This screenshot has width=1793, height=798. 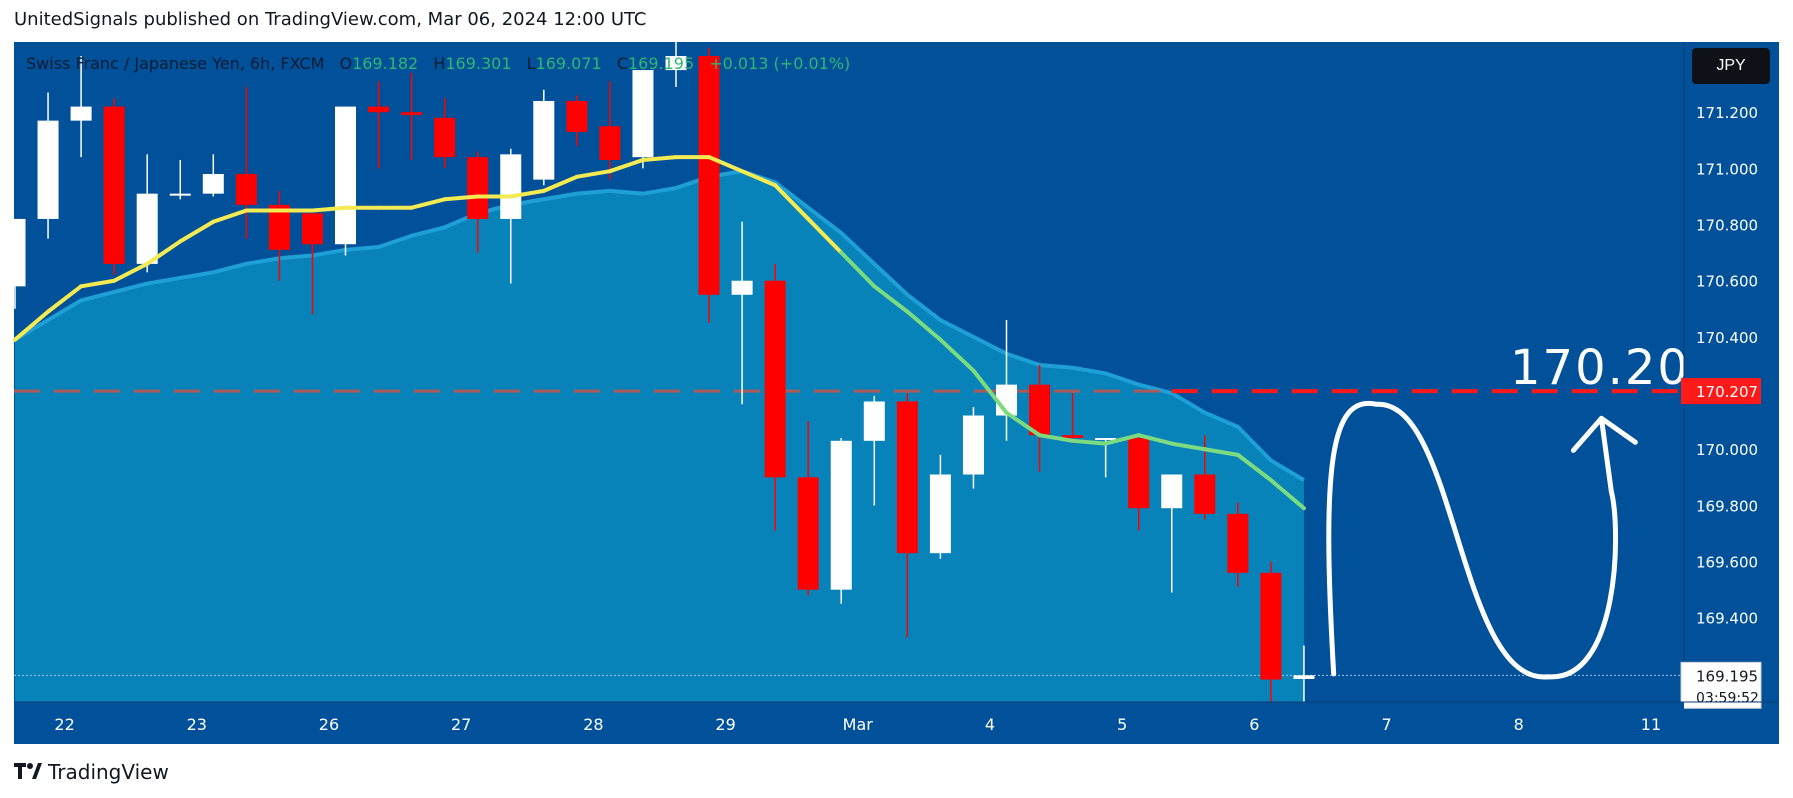 What do you see at coordinates (622, 63) in the screenshot?
I see `close-label: C` at bounding box center [622, 63].